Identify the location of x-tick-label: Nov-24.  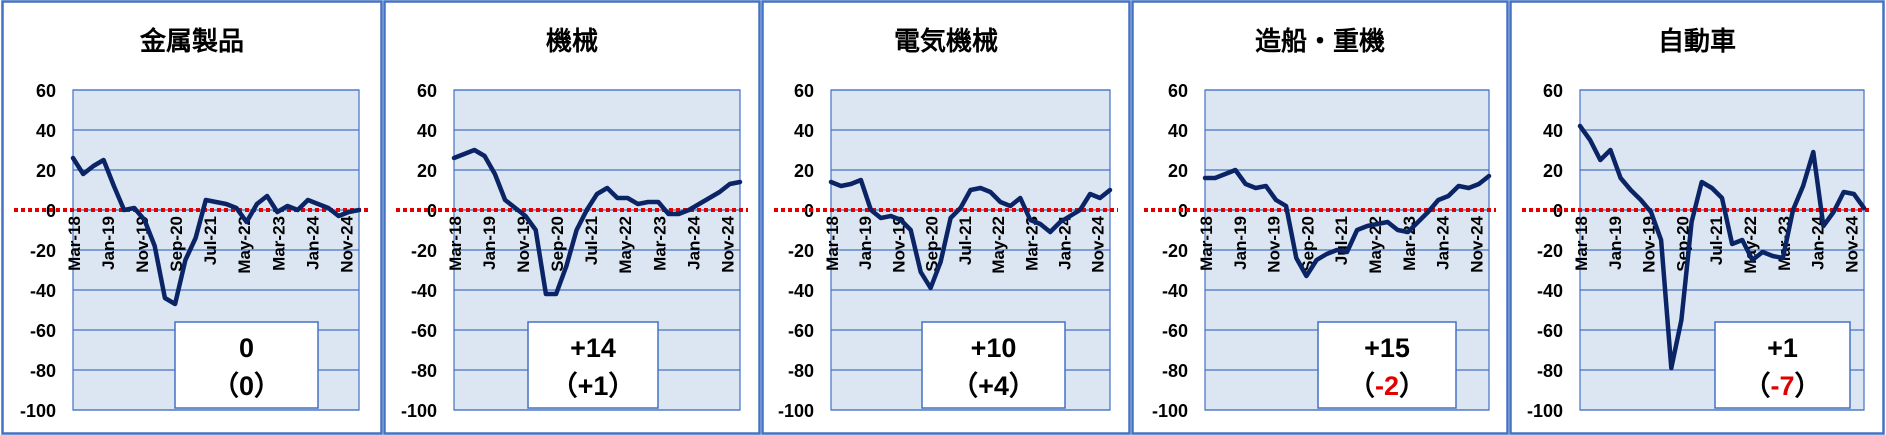
(727, 243).